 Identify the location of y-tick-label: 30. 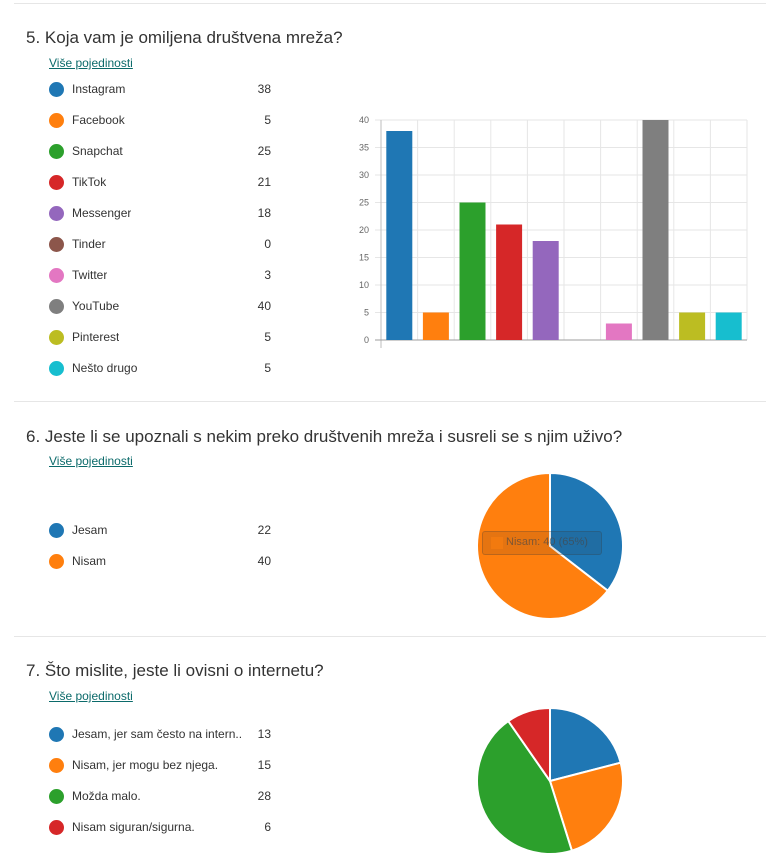
(364, 175).